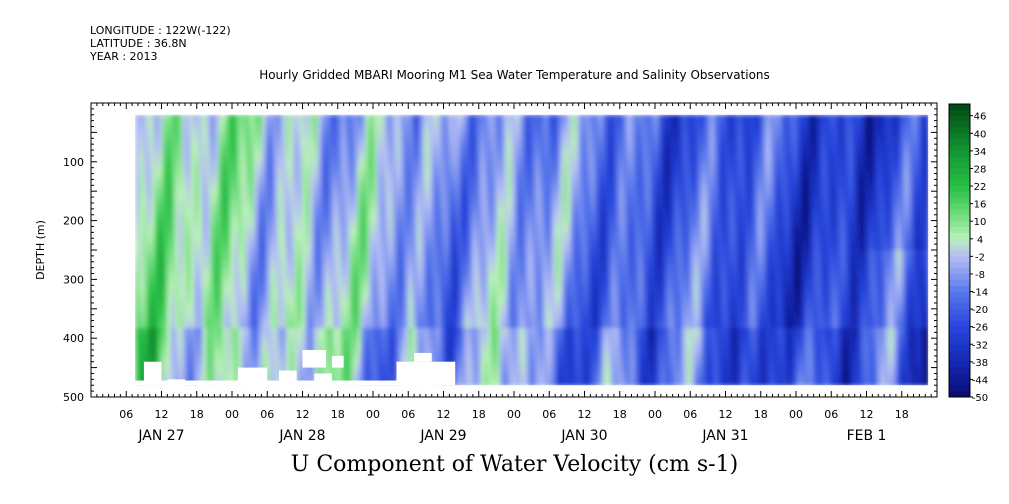  What do you see at coordinates (583, 436) in the screenshot?
I see `x-day-label: JAN 30` at bounding box center [583, 436].